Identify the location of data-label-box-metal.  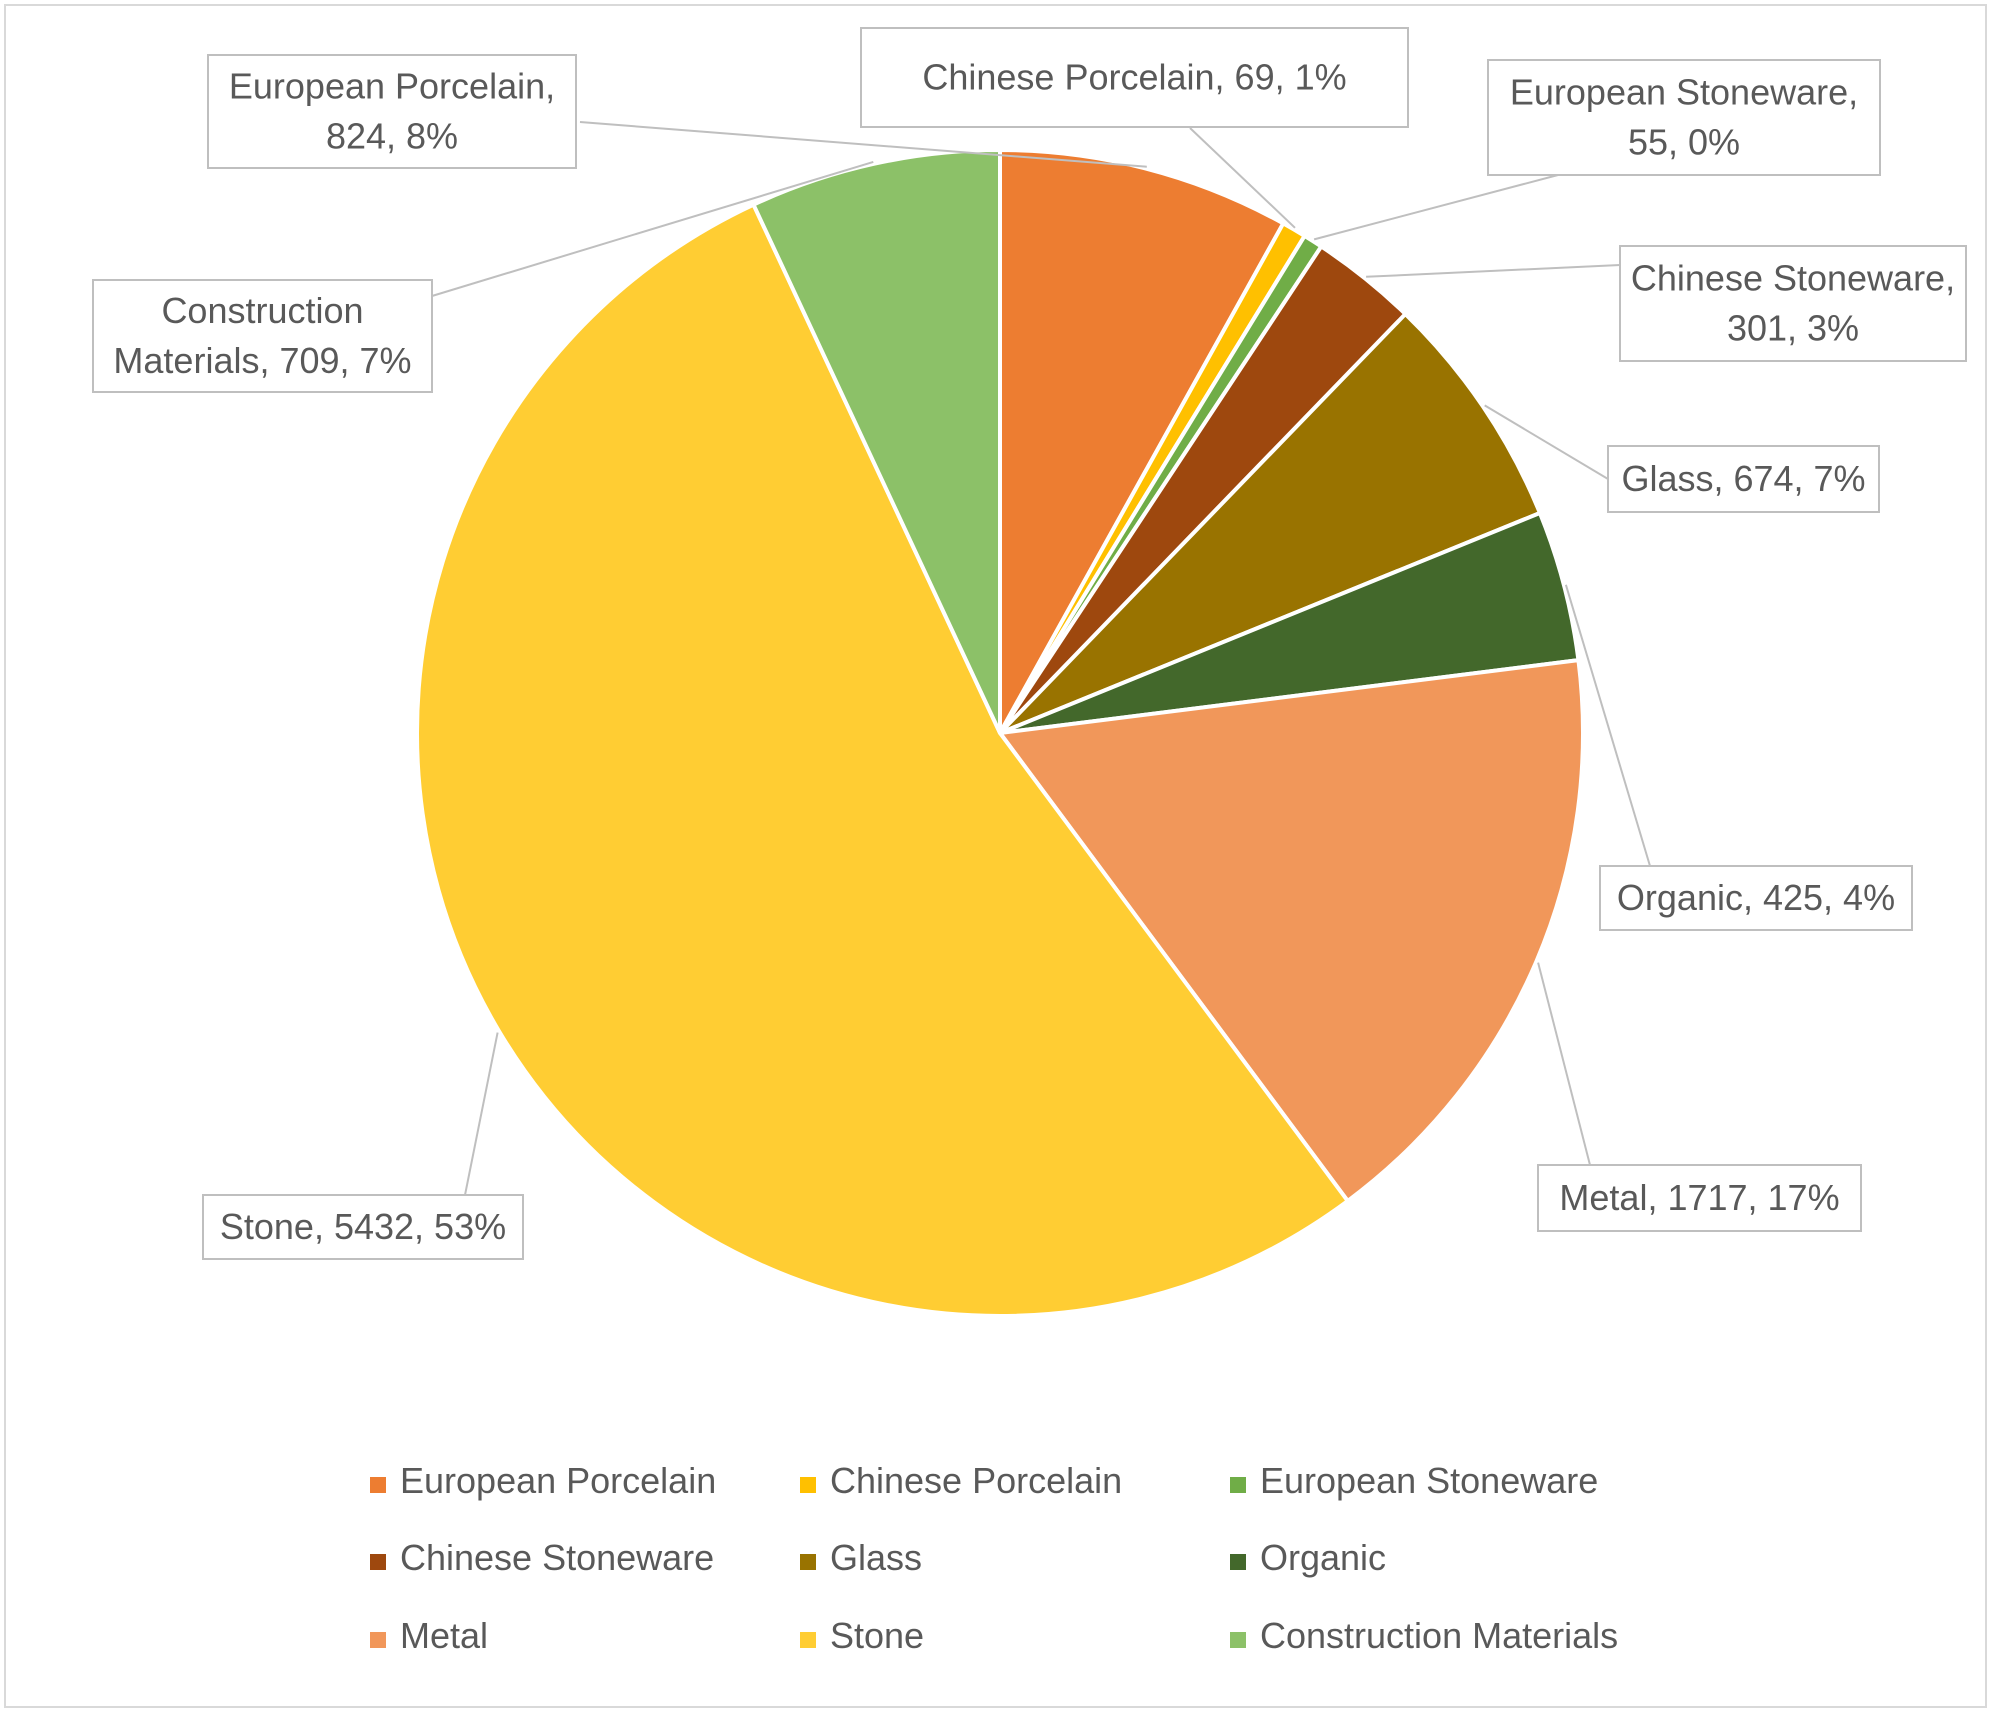
(1699, 1198).